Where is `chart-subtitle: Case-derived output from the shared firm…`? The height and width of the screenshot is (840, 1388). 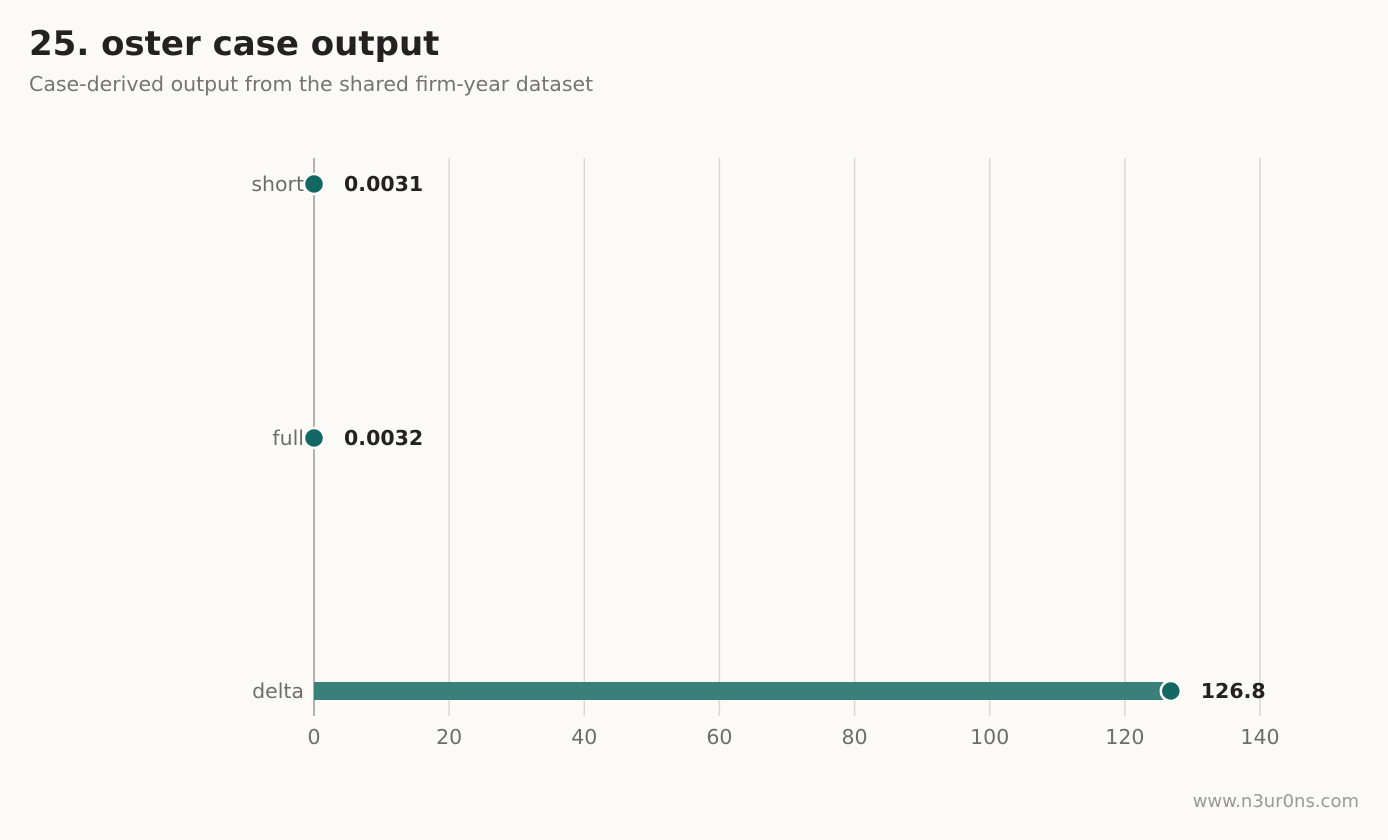
chart-subtitle: Case-derived output from the shared firm… is located at coordinates (311, 84).